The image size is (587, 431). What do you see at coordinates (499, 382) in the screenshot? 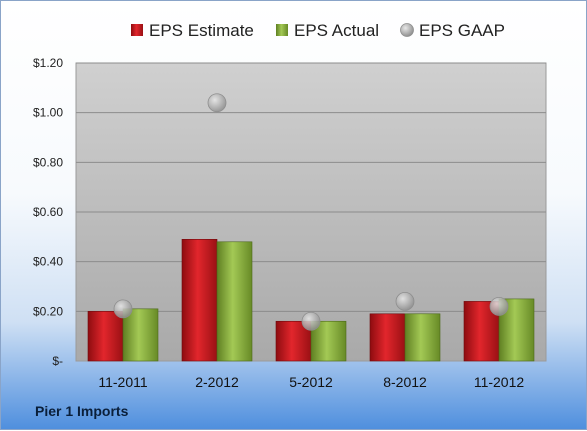
I see `x-tick-label: 11-2012` at bounding box center [499, 382].